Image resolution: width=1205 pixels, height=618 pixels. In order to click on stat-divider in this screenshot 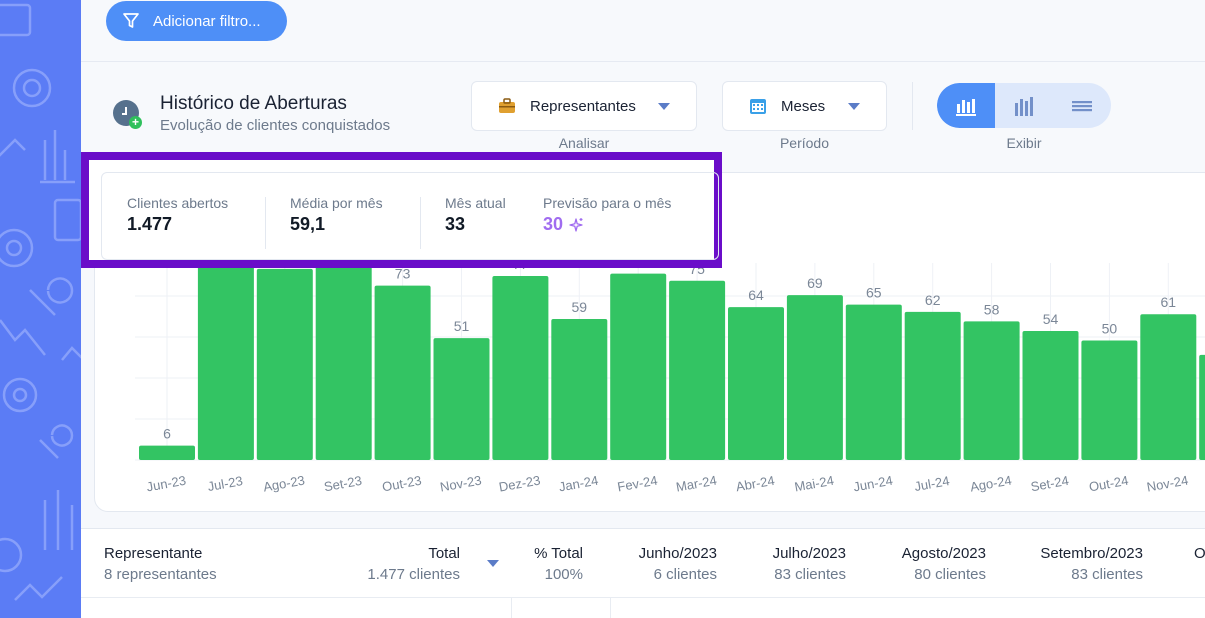, I will do `click(420, 223)`.